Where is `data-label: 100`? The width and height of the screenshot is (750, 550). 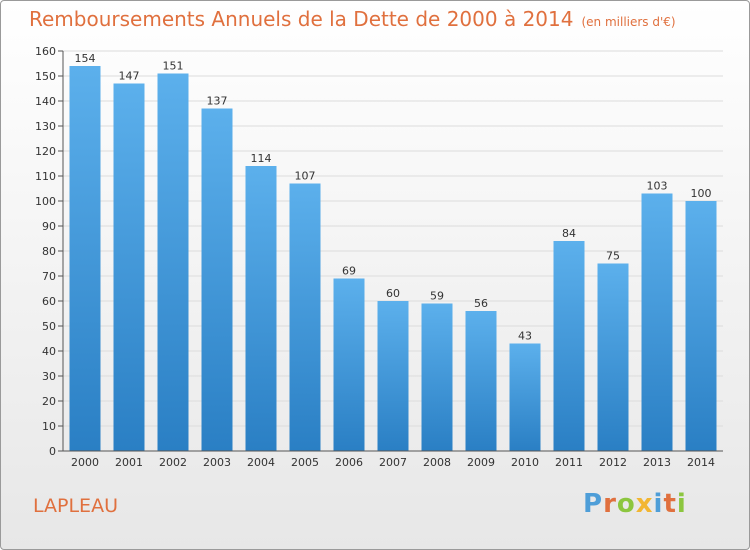 data-label: 100 is located at coordinates (701, 193).